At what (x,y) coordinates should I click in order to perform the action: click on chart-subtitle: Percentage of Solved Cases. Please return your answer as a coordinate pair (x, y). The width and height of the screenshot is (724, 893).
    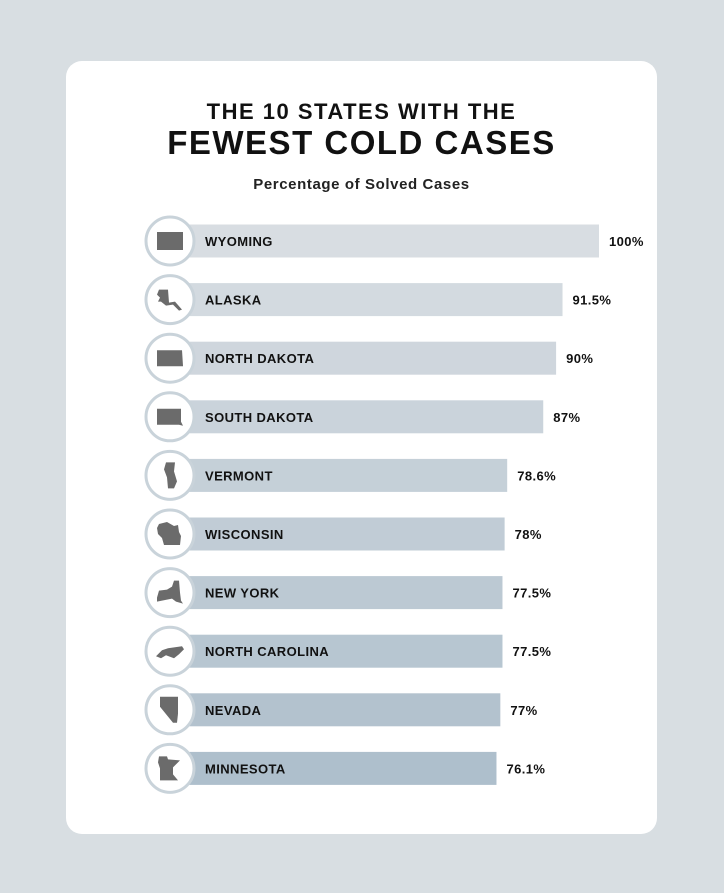
    Looking at the image, I should click on (361, 184).